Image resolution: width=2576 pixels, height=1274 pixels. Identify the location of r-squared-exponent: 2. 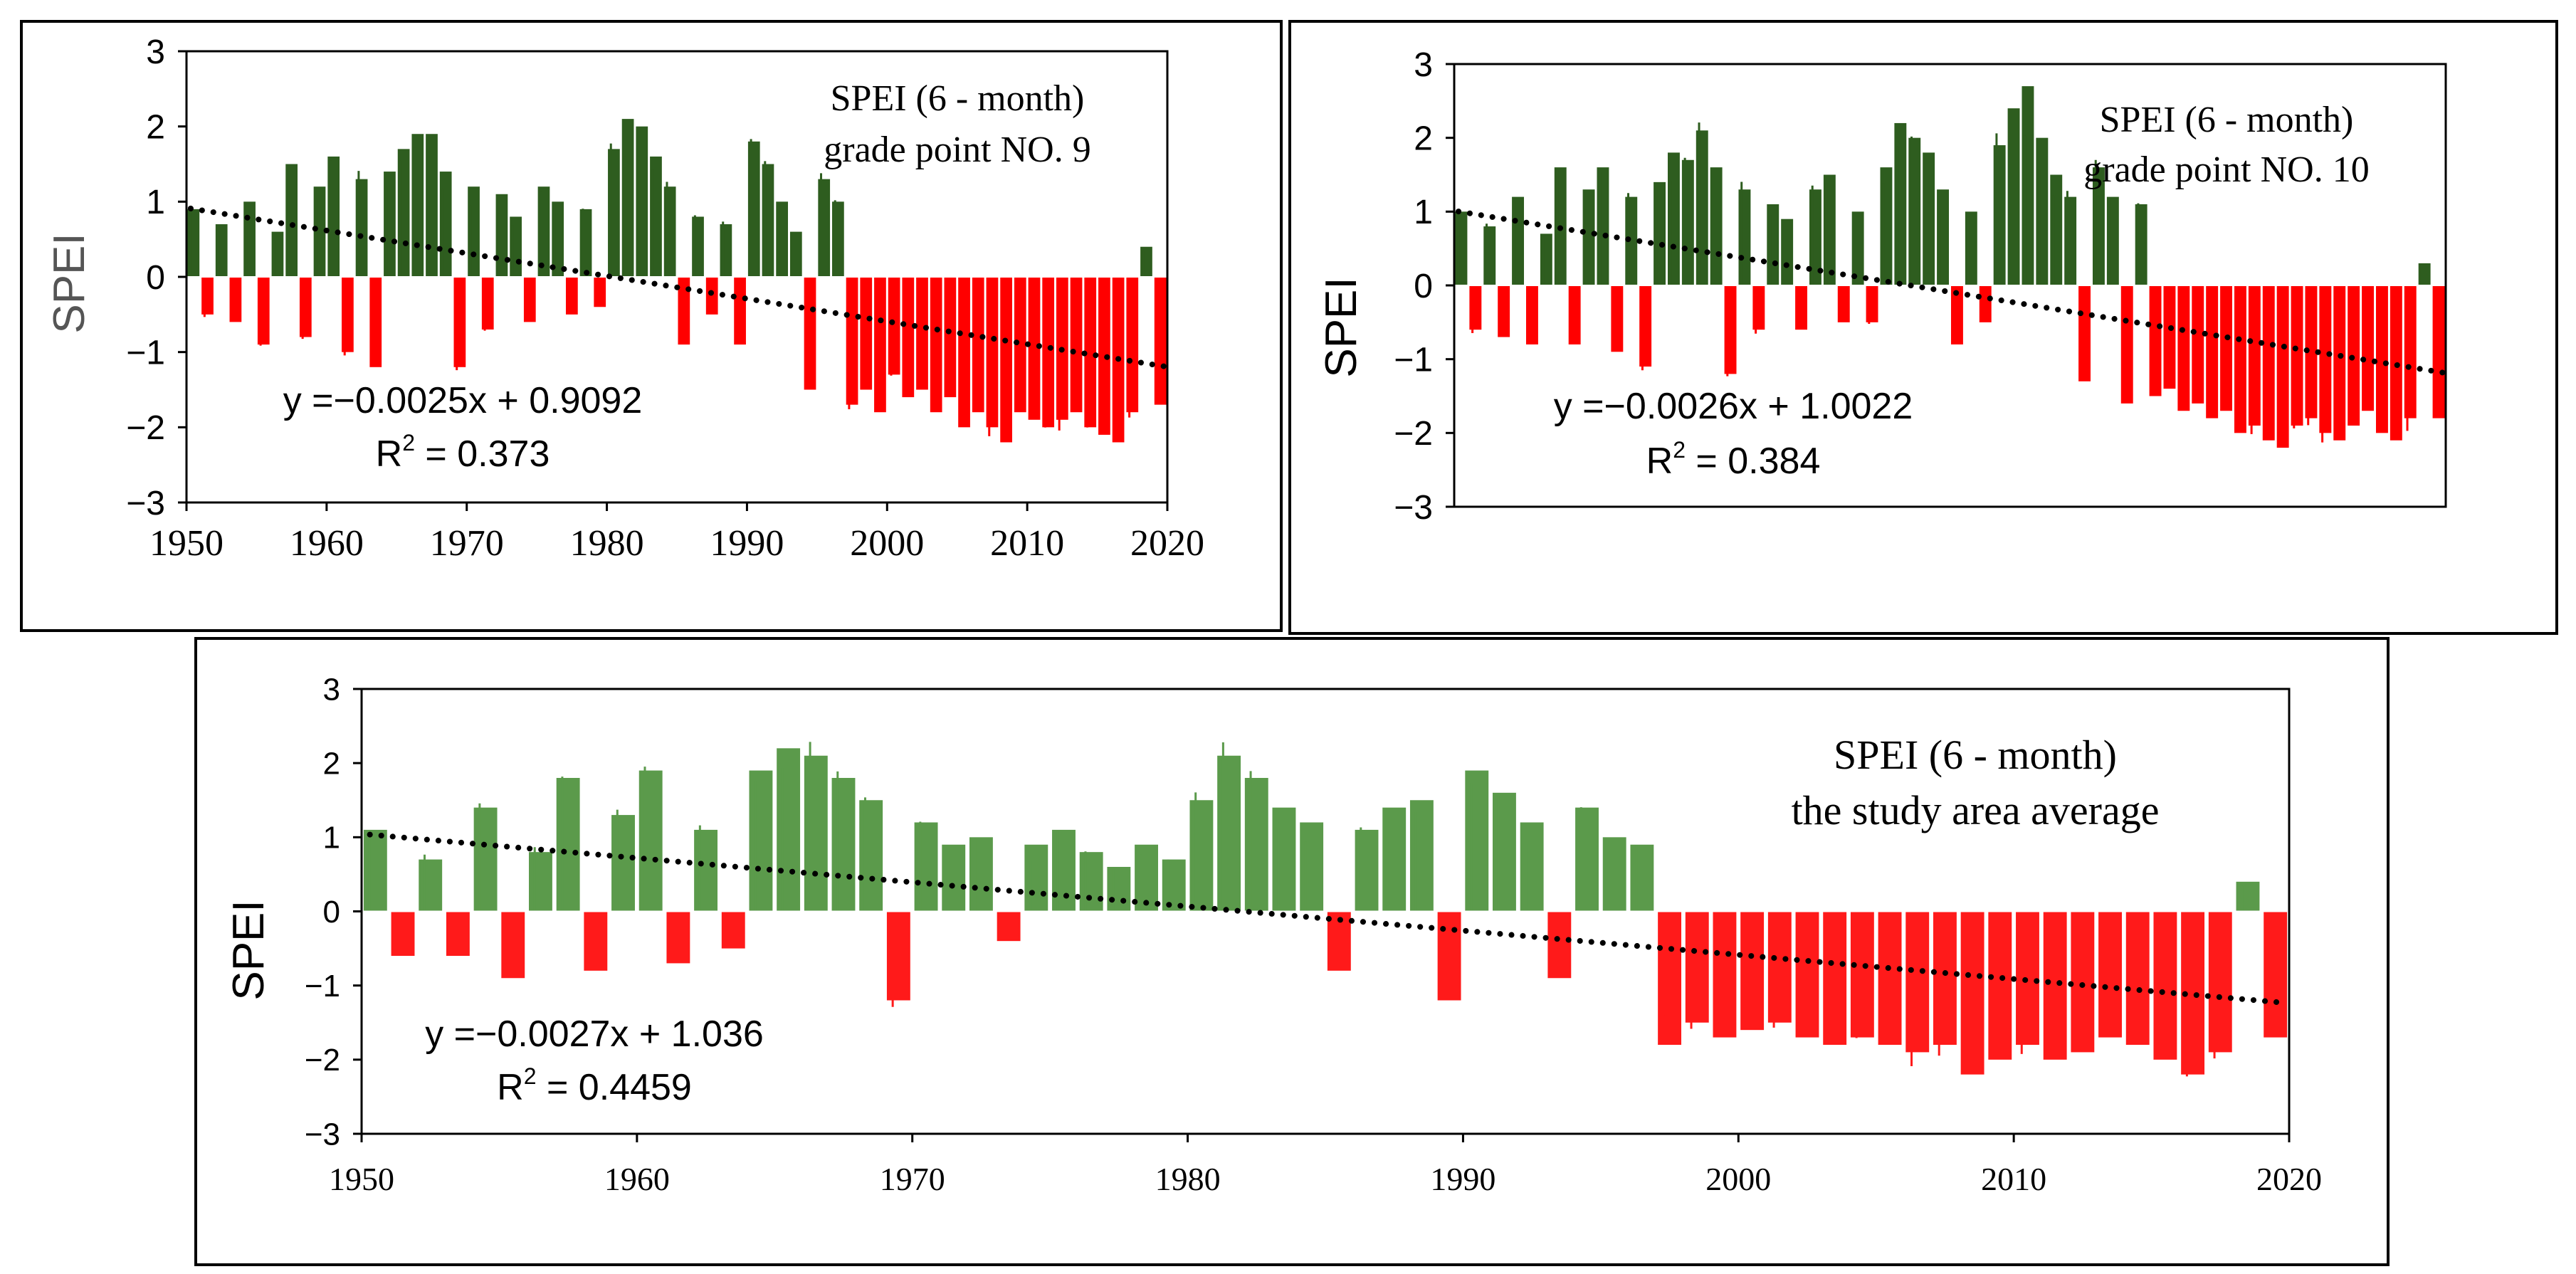
(409, 443).